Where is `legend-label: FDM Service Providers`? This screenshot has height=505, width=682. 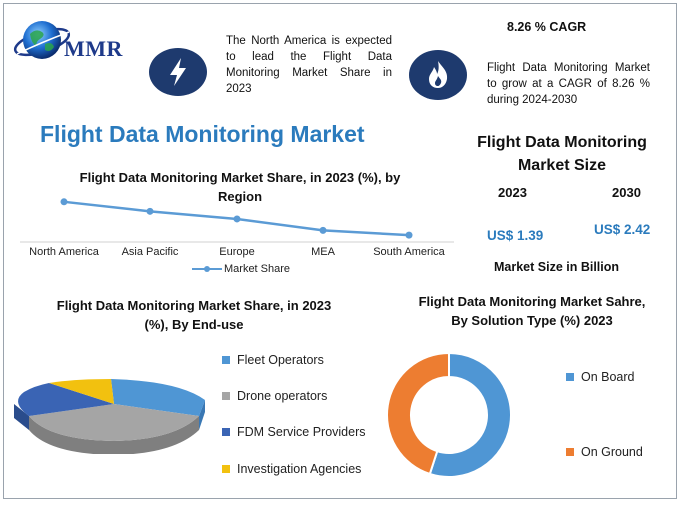 legend-label: FDM Service Providers is located at coordinates (301, 432).